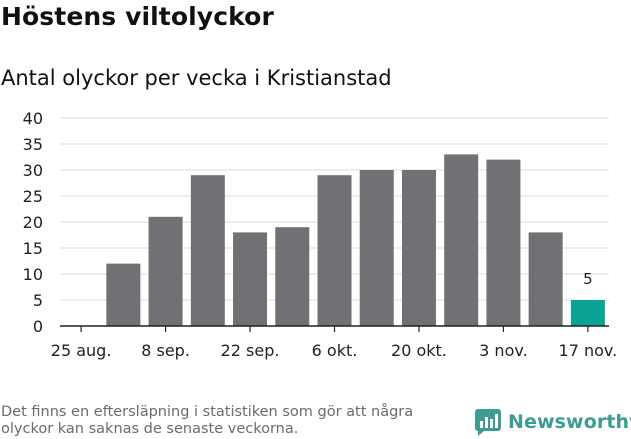  I want to click on x-tick-label: 22 sep., so click(250, 350).